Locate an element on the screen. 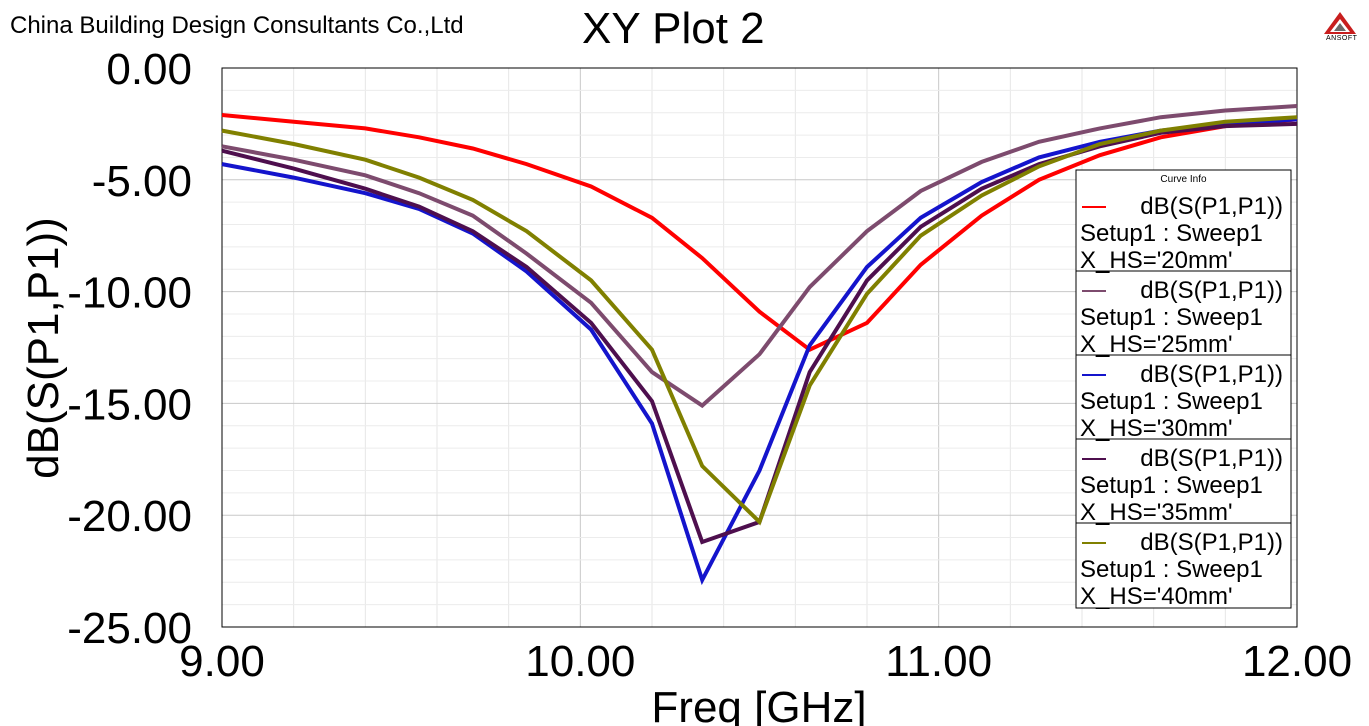 This screenshot has width=1369, height=726. legend-entry-text: X_HS='35mm' is located at coordinates (1156, 512).